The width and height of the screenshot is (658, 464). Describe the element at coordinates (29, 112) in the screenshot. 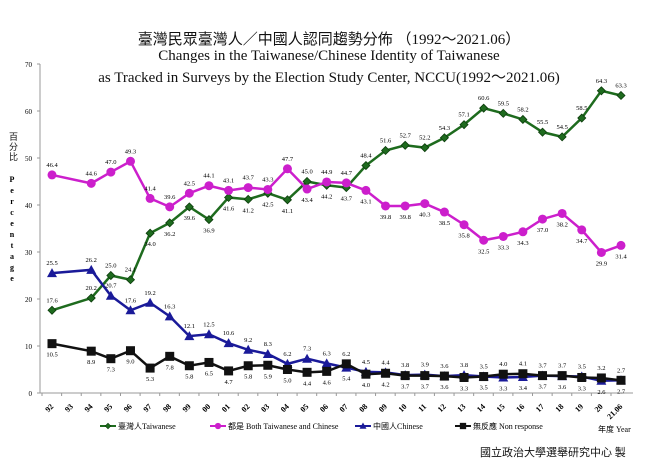

I see `y-tick-label: 60` at that location.